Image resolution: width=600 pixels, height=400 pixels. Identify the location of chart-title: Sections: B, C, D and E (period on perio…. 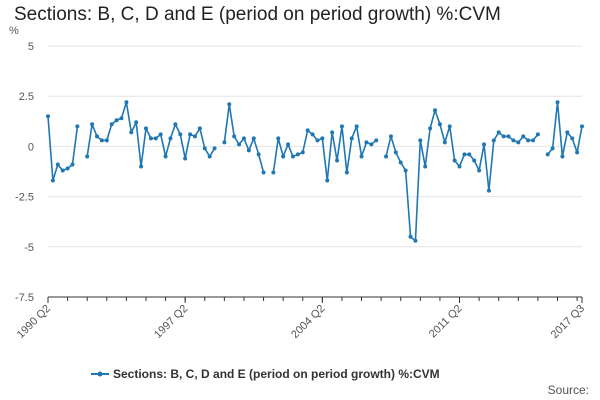
(257, 14).